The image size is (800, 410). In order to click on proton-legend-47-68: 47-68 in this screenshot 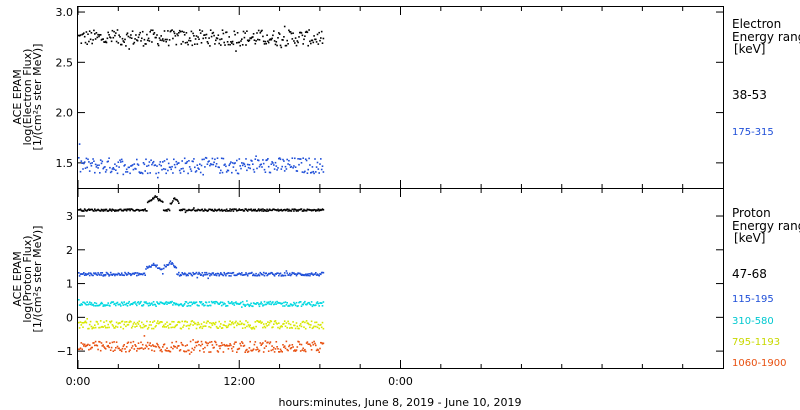, I will do `click(749, 274)`.